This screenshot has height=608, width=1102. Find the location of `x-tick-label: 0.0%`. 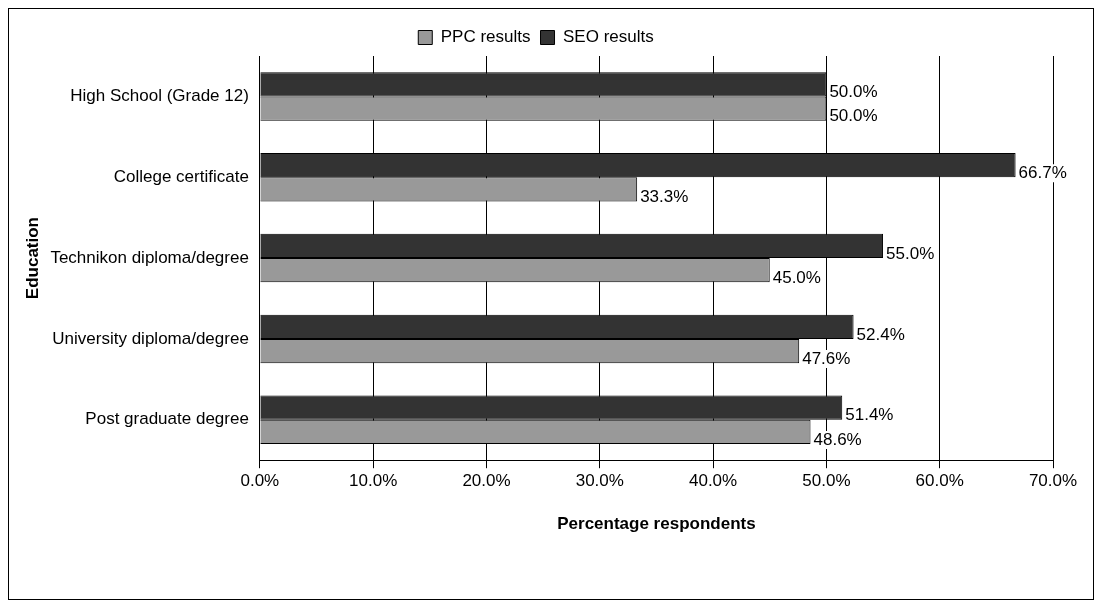

x-tick-label: 0.0% is located at coordinates (260, 481).